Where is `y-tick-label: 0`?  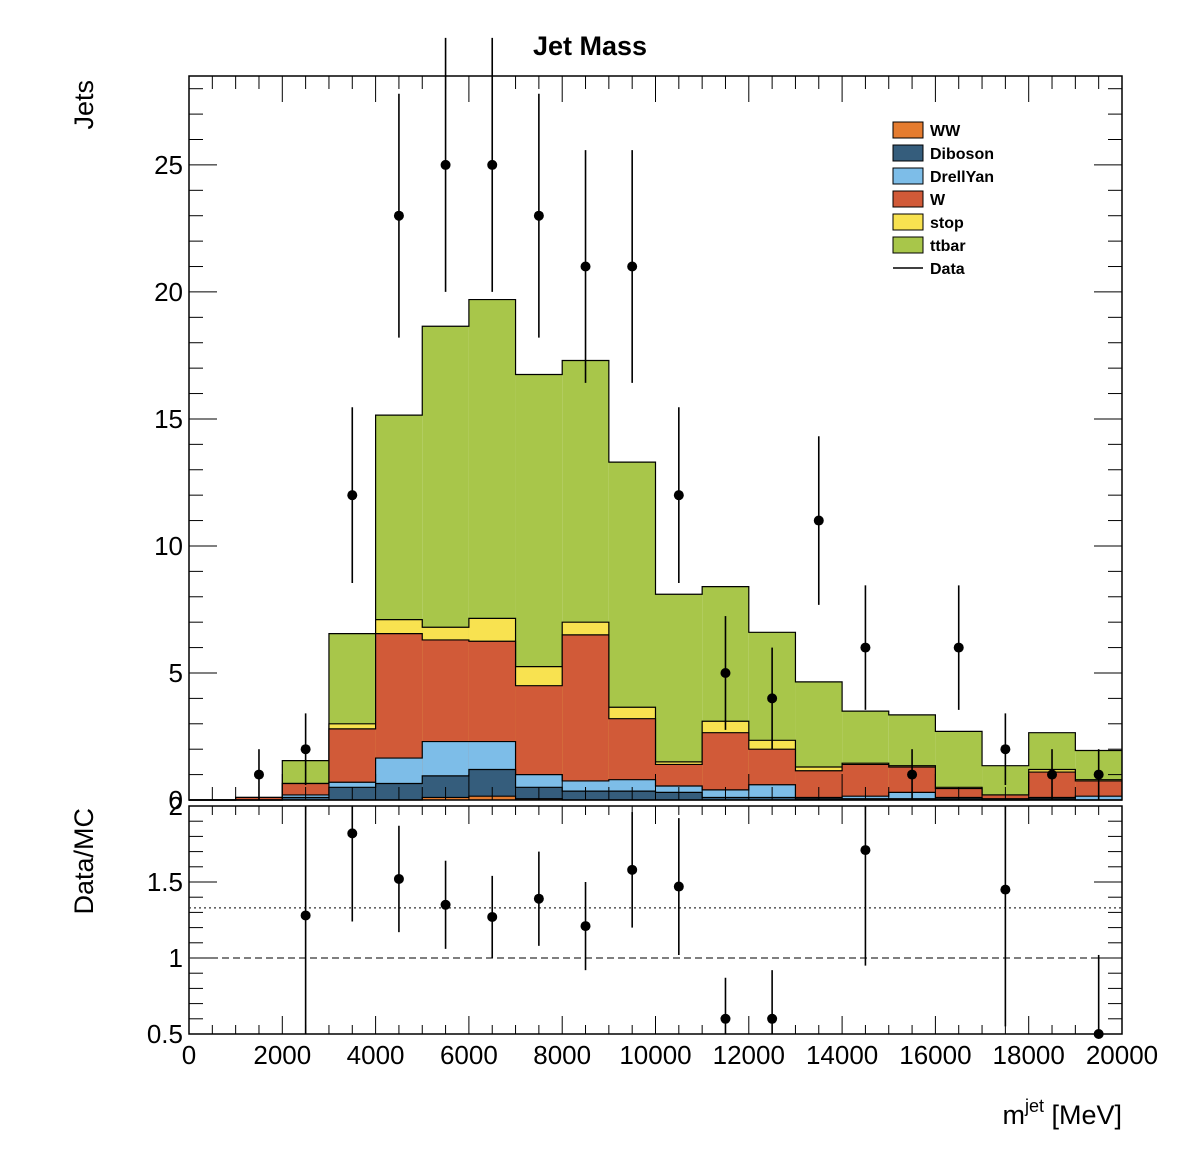
y-tick-label: 0 is located at coordinates (176, 800).